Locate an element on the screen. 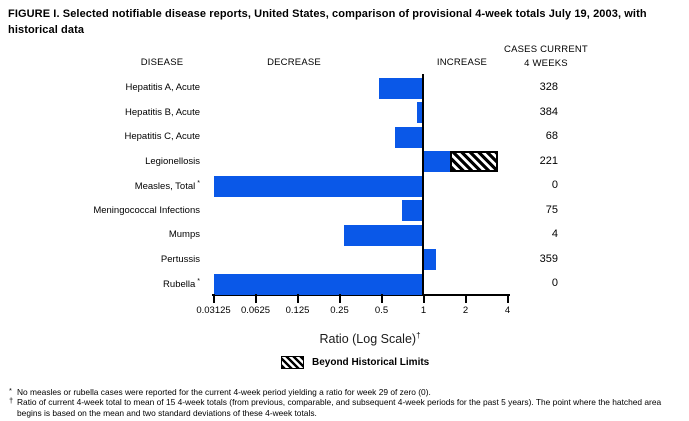 The image size is (689, 421). disease-label: Measles, Total * is located at coordinates (167, 186).